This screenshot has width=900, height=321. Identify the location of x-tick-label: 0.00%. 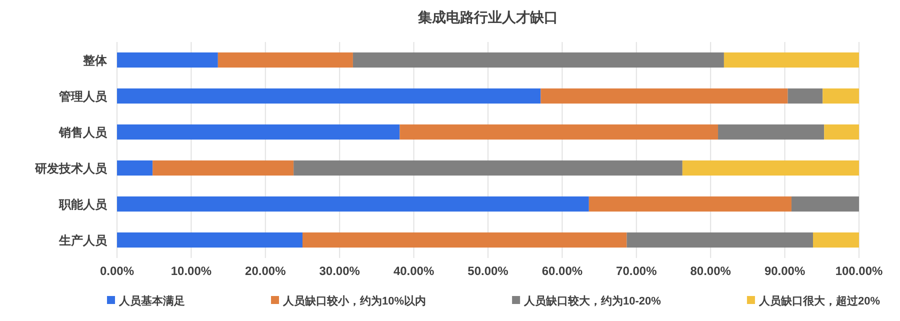
(117, 271).